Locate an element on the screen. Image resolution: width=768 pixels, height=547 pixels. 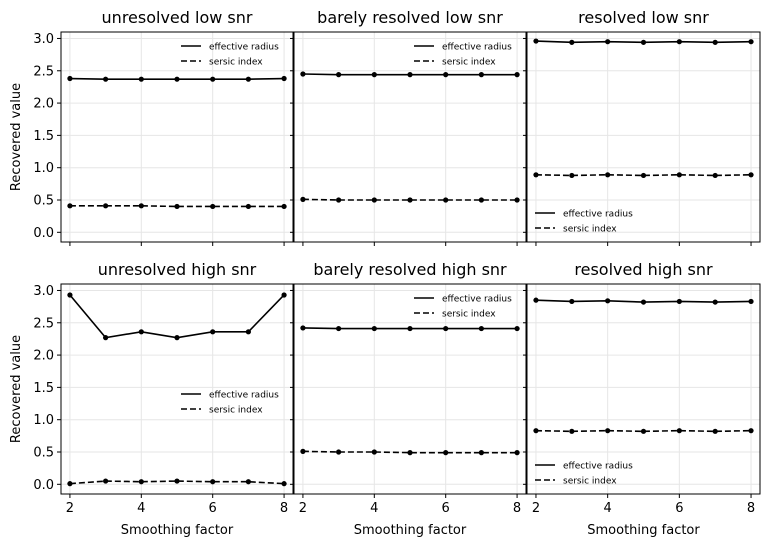
y-tick-label: 2.5 is located at coordinates (43, 323).